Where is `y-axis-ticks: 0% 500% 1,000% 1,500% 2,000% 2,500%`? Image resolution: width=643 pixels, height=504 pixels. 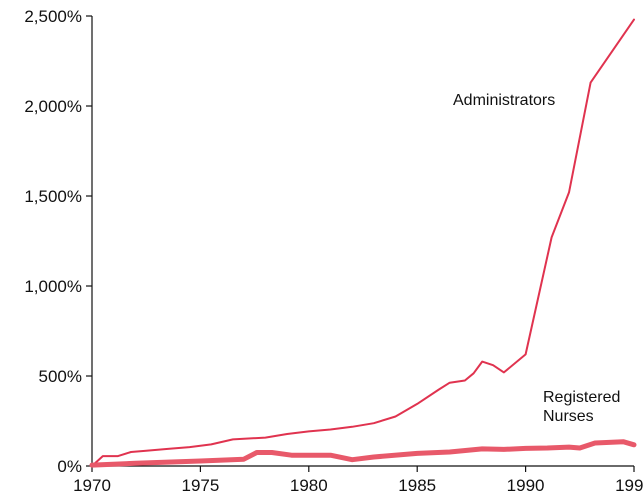 y-axis-ticks: 0% 500% 1,000% 1,500% 2,000% 2,500% is located at coordinates (58, 241).